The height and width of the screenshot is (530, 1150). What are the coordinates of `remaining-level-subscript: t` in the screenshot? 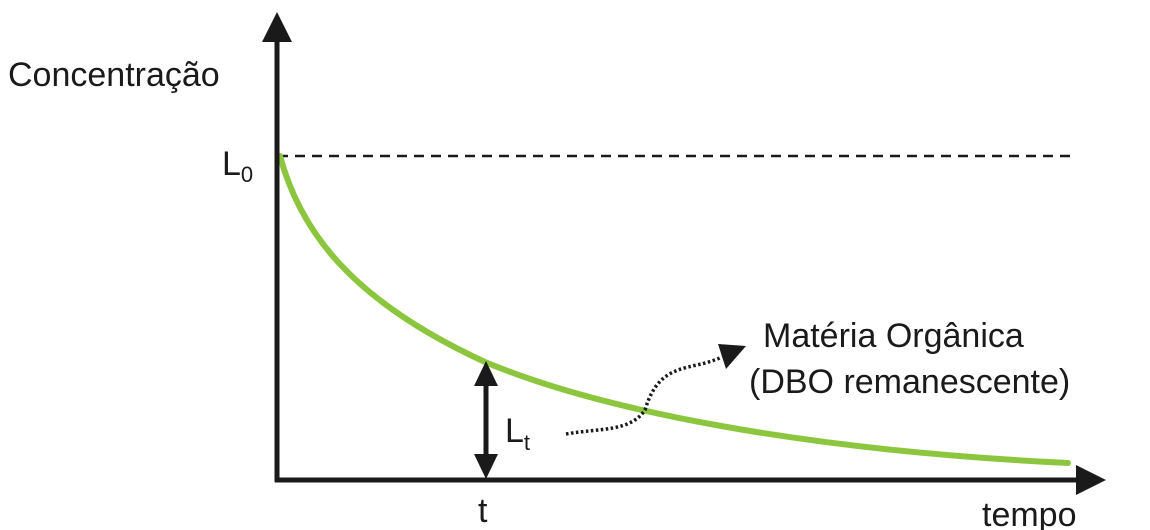 It's located at (527, 442).